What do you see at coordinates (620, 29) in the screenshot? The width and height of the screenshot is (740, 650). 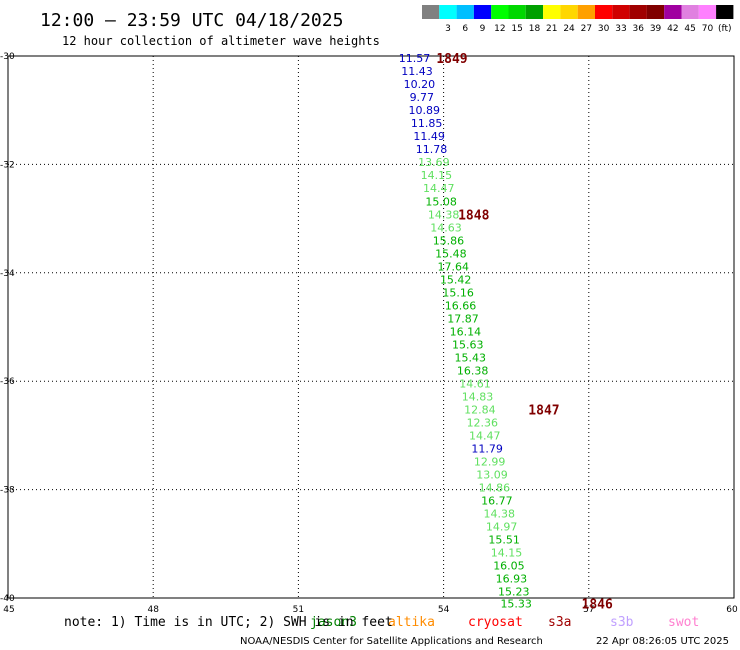 I see `color-scale-label: 33` at bounding box center [620, 29].